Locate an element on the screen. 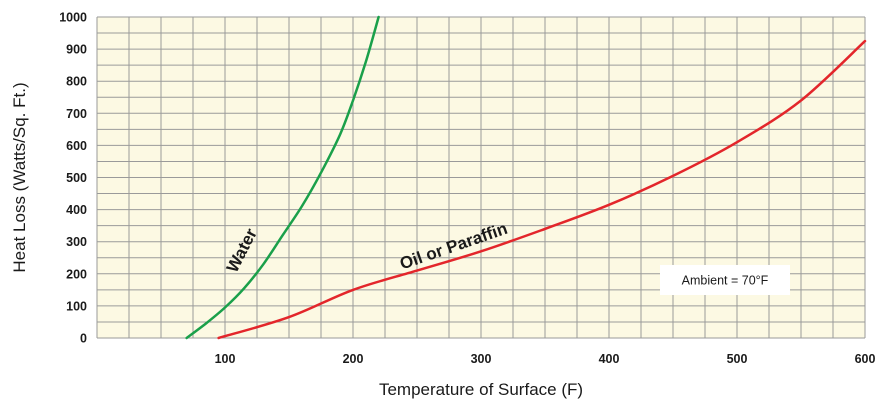  y-tick-label: 600 is located at coordinates (76, 146).